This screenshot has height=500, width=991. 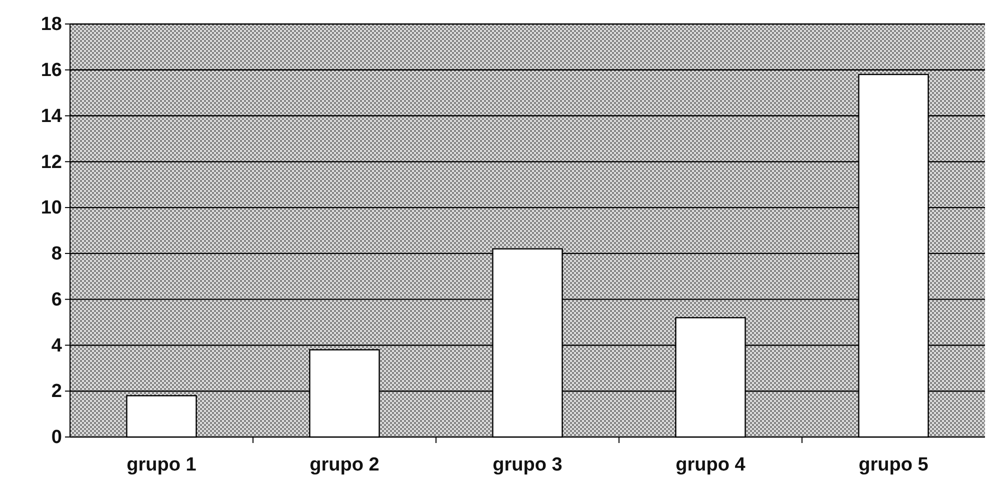 I want to click on x-tick-label: grupo 2, so click(x=345, y=465).